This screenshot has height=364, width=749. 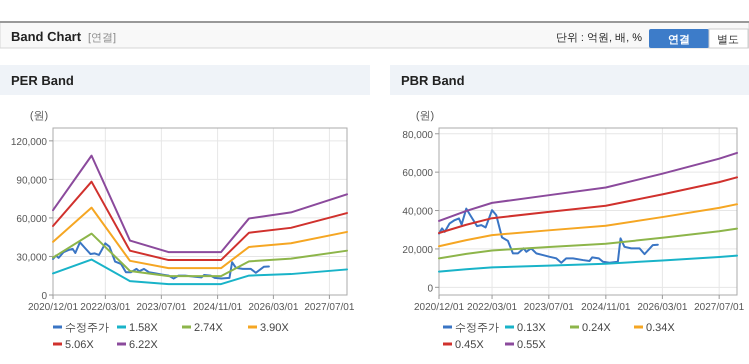 I want to click on legend-label: 3.90X, so click(x=275, y=328).